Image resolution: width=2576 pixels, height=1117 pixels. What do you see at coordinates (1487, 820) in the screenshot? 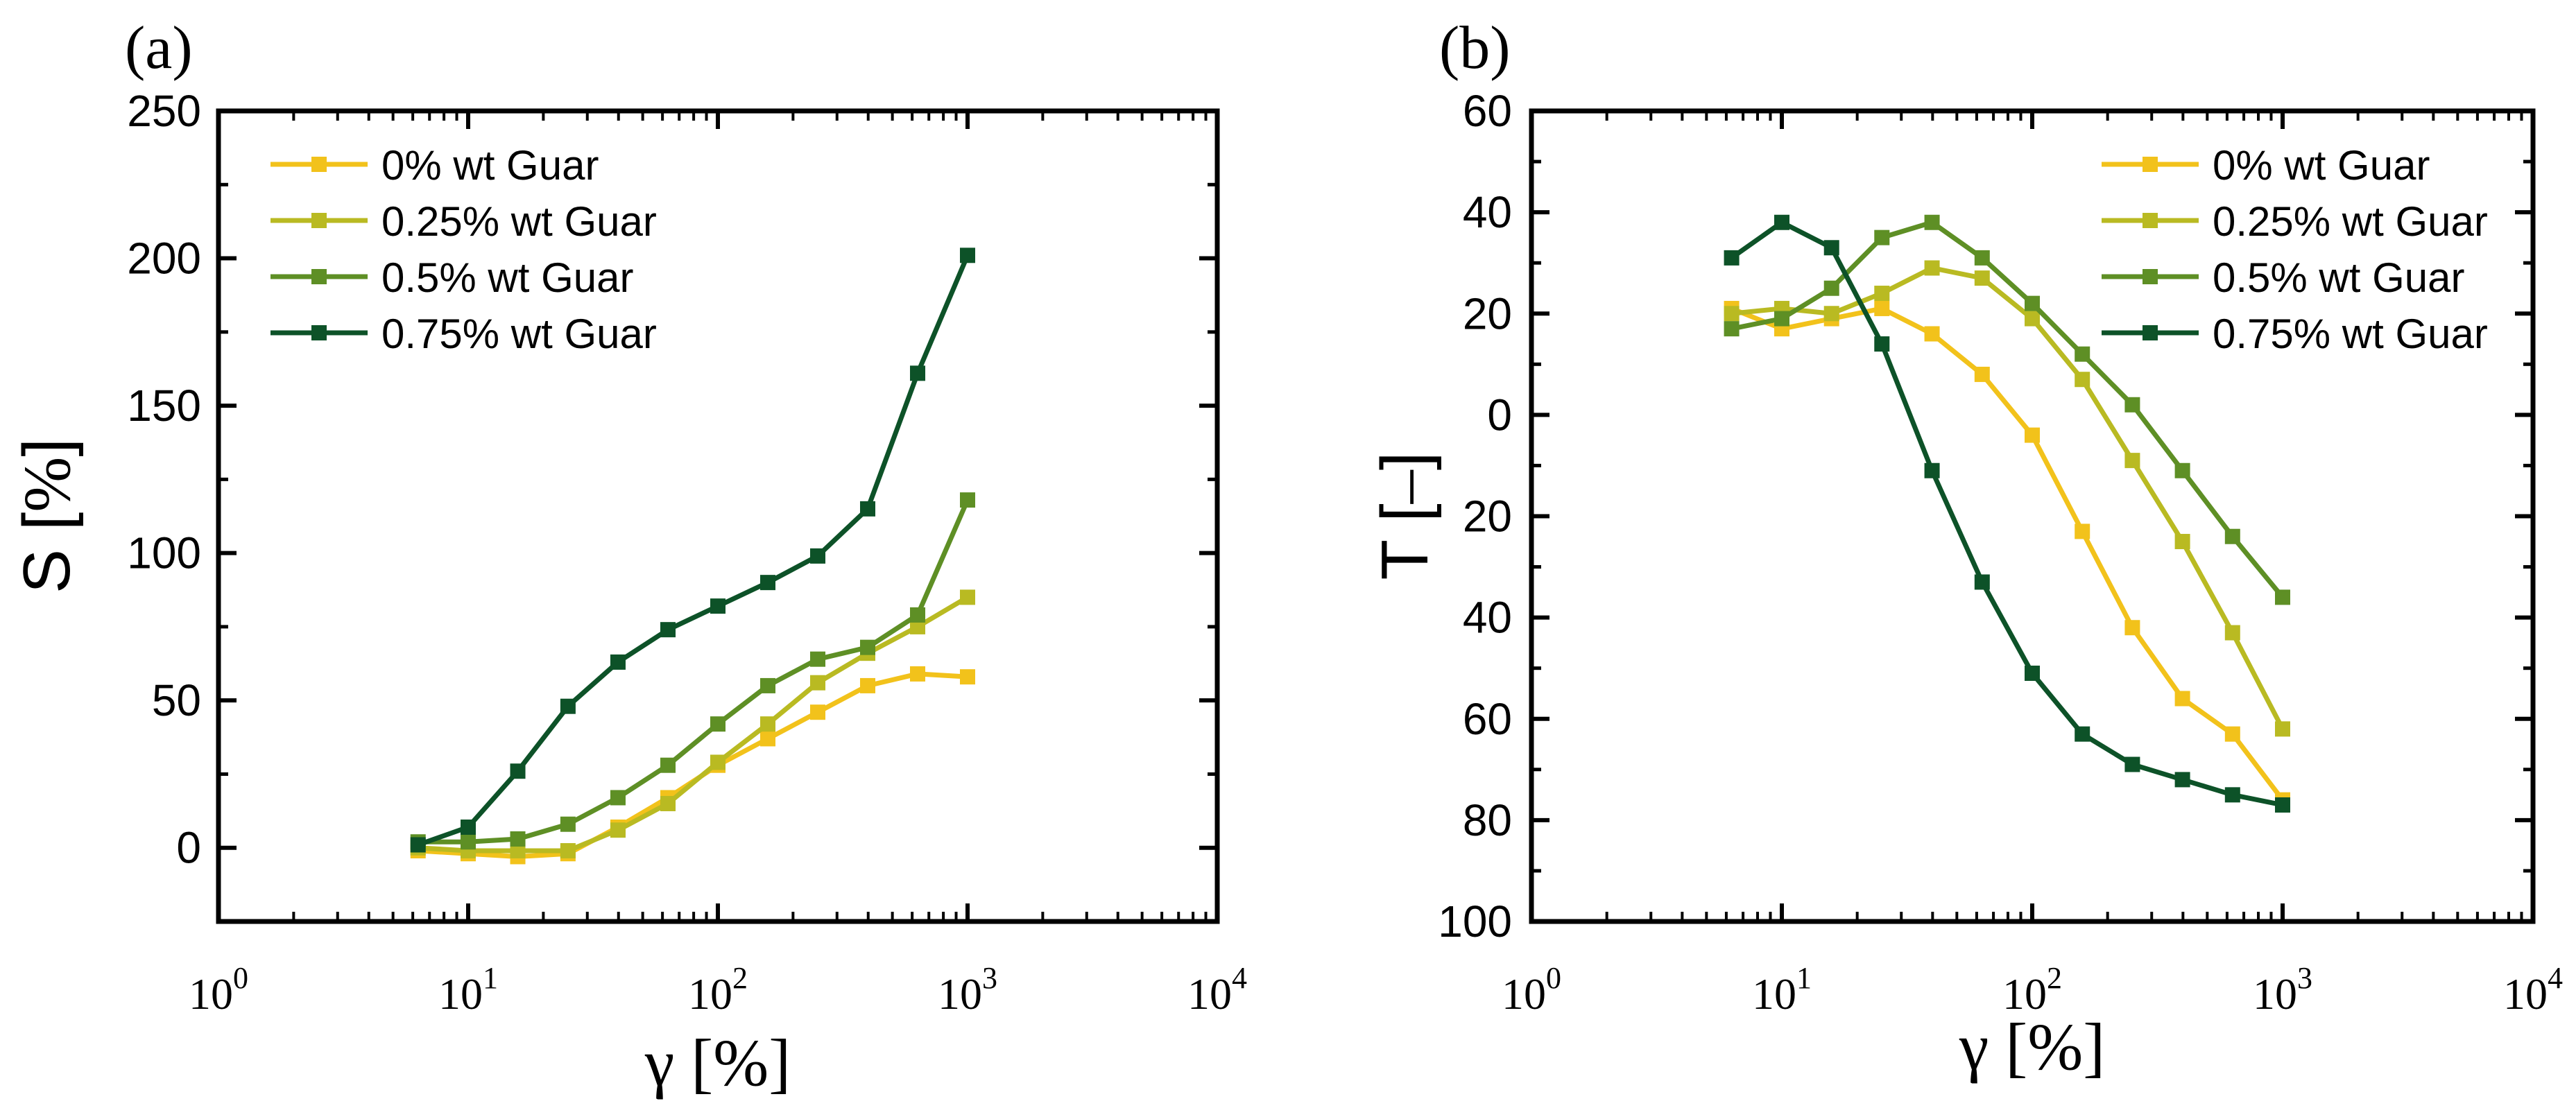
I see `y-tick-label: 80` at bounding box center [1487, 820].